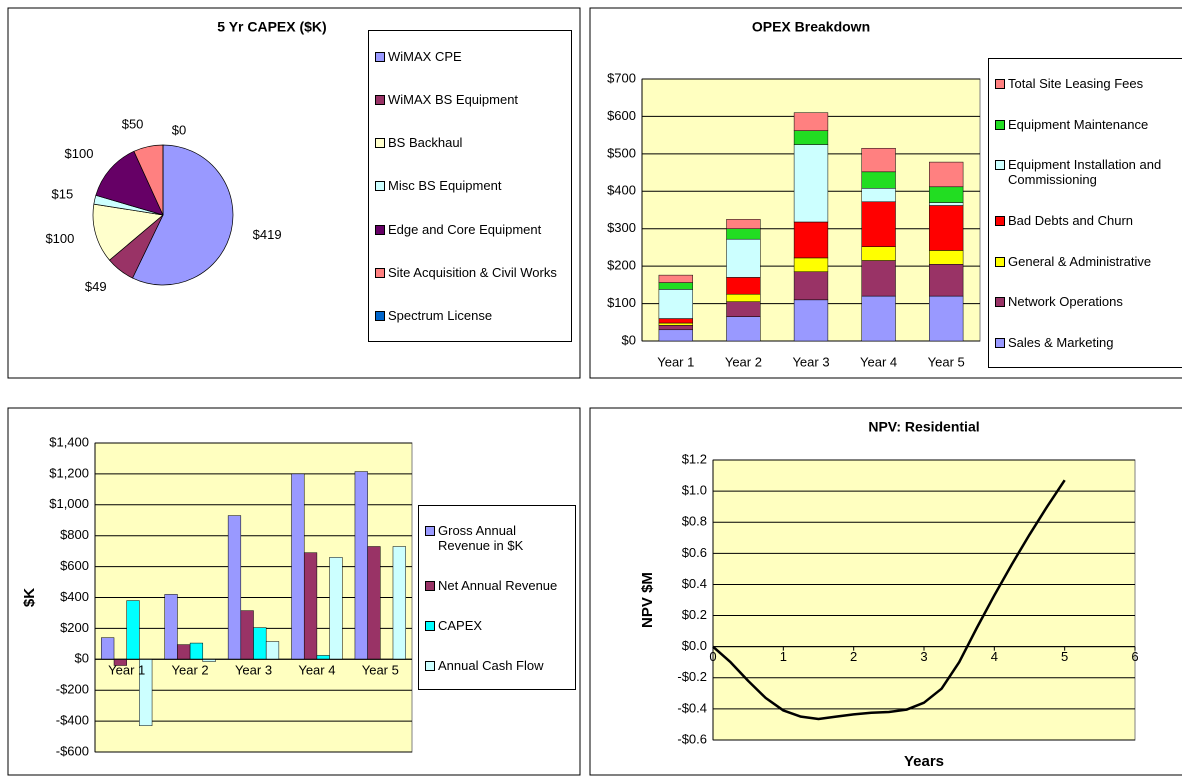  I want to click on legend-label: Gross Annual Revenue in $K, so click(481, 537).